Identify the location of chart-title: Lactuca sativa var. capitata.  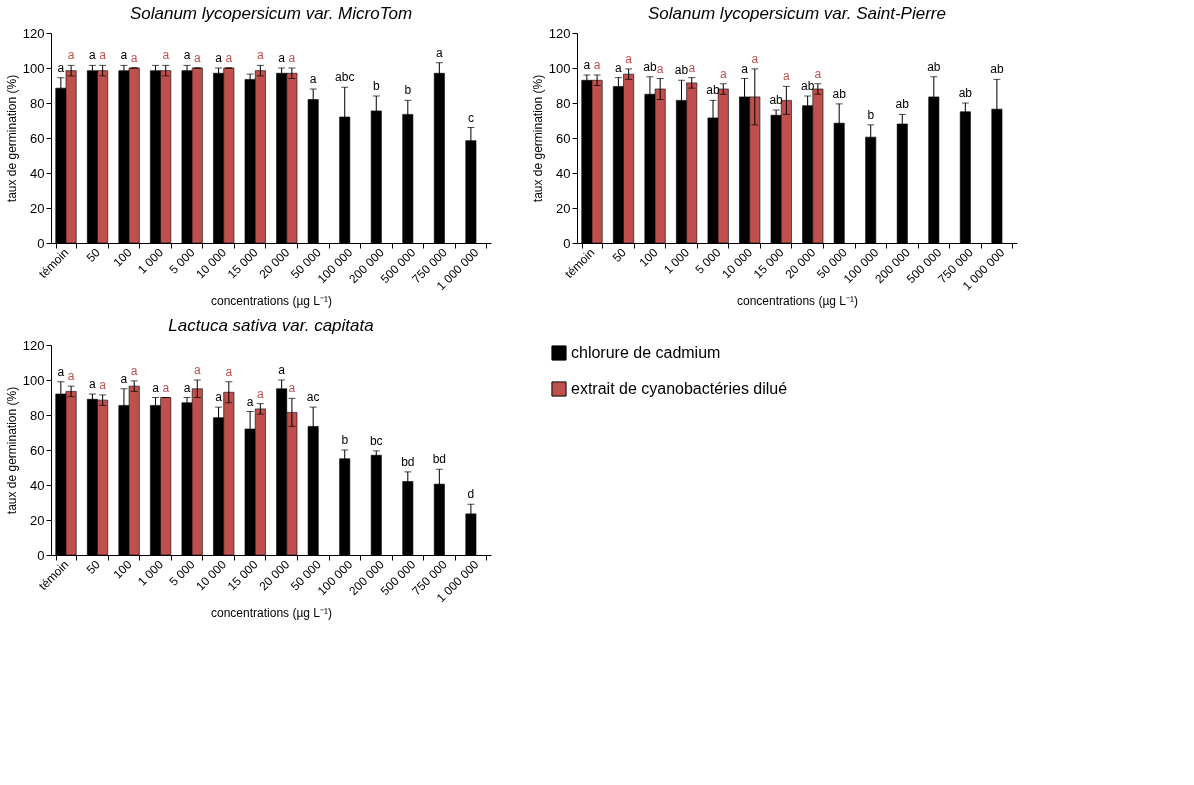
(271, 325).